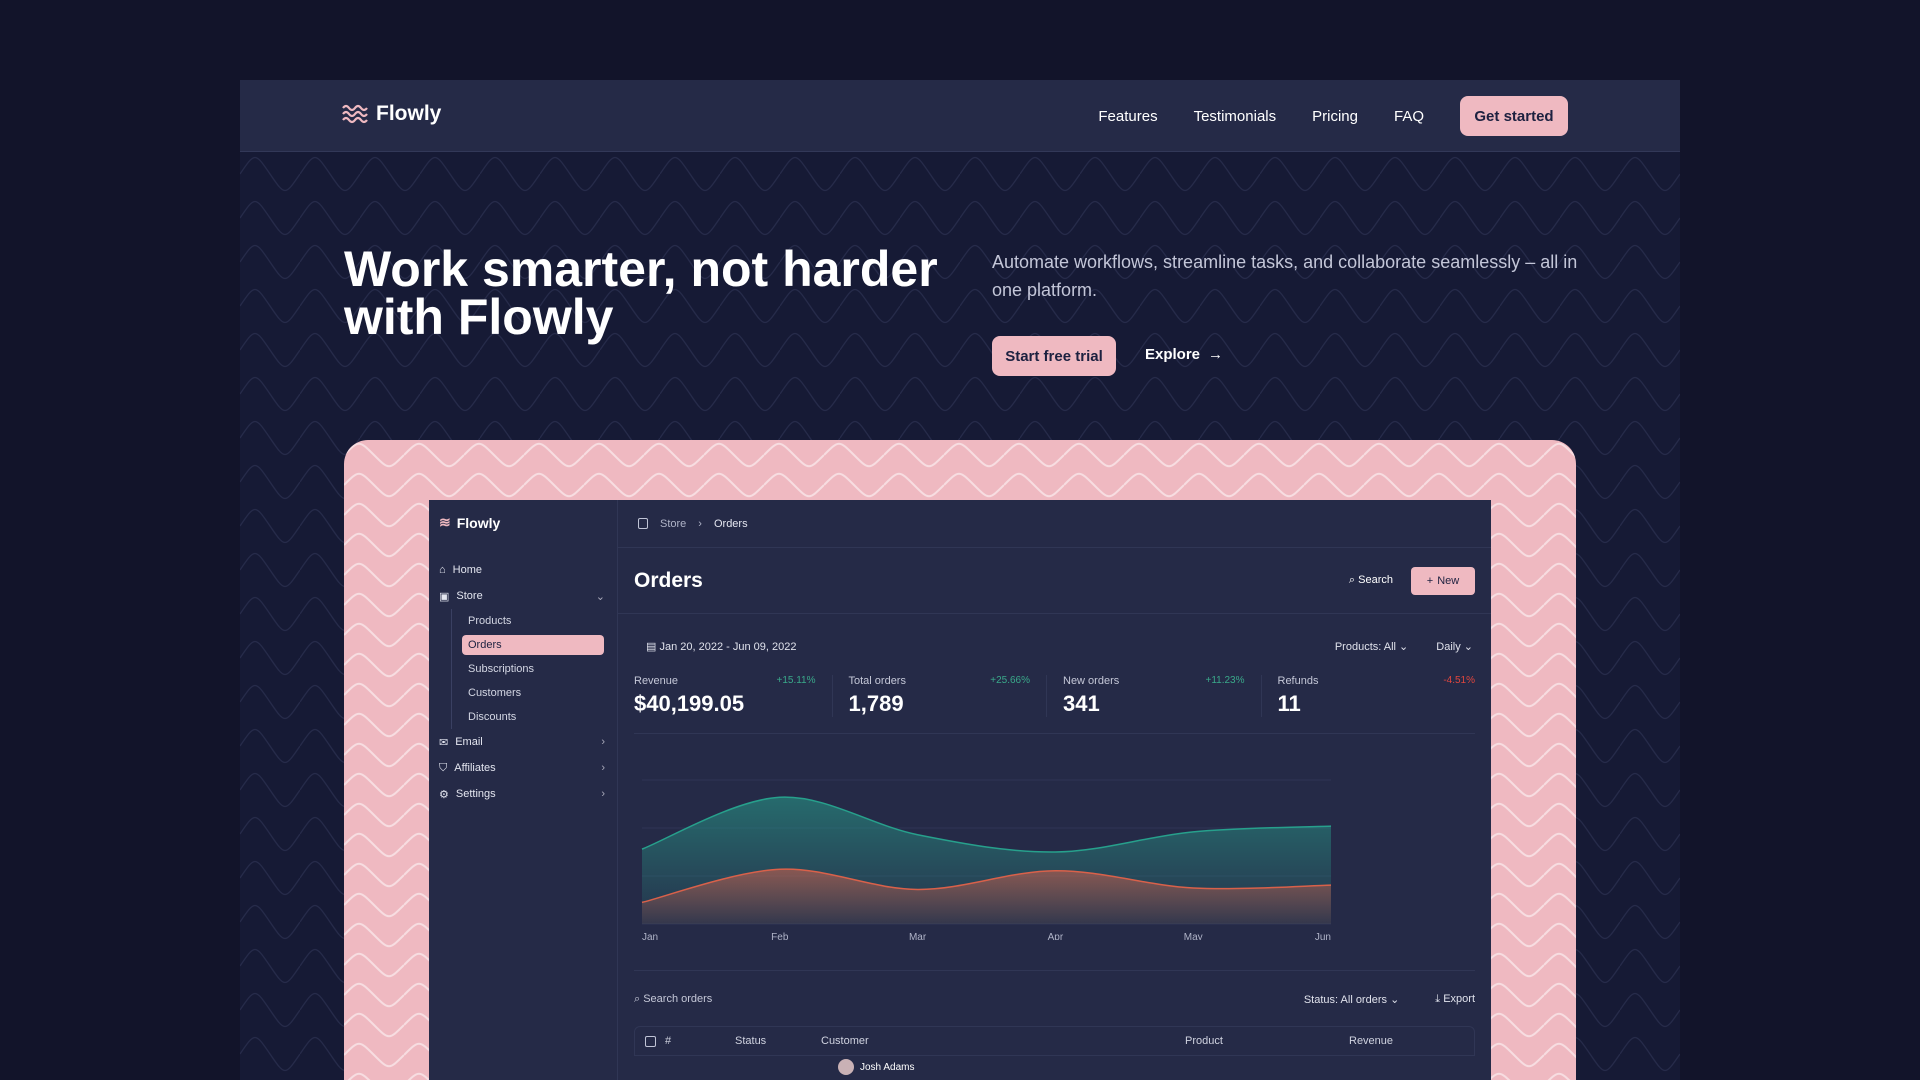  Describe the element at coordinates (1323, 936) in the screenshot. I see `x-tick-label: Jun` at that location.